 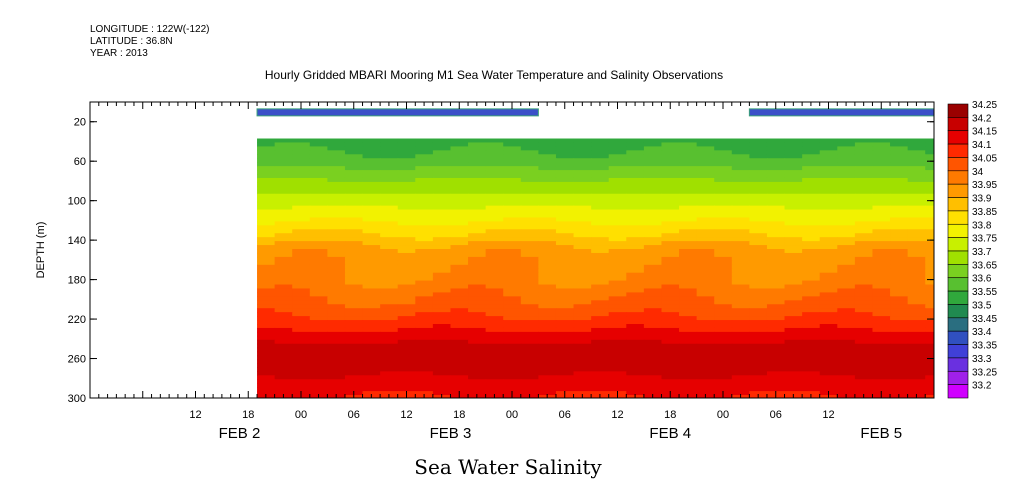 I want to click on colorbar-swatch, so click(x=958, y=217).